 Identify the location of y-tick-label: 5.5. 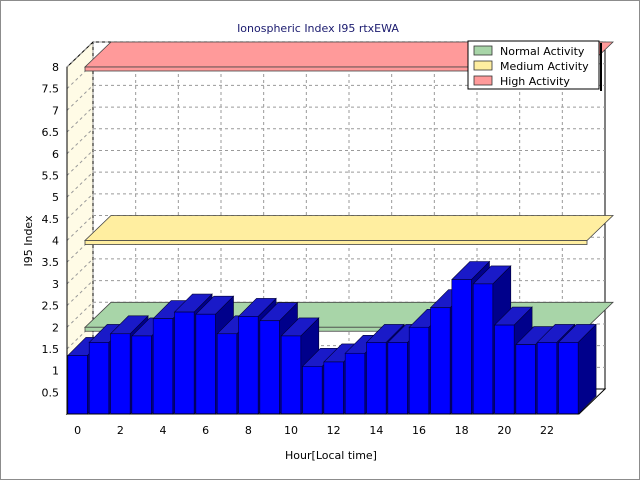
(51, 175).